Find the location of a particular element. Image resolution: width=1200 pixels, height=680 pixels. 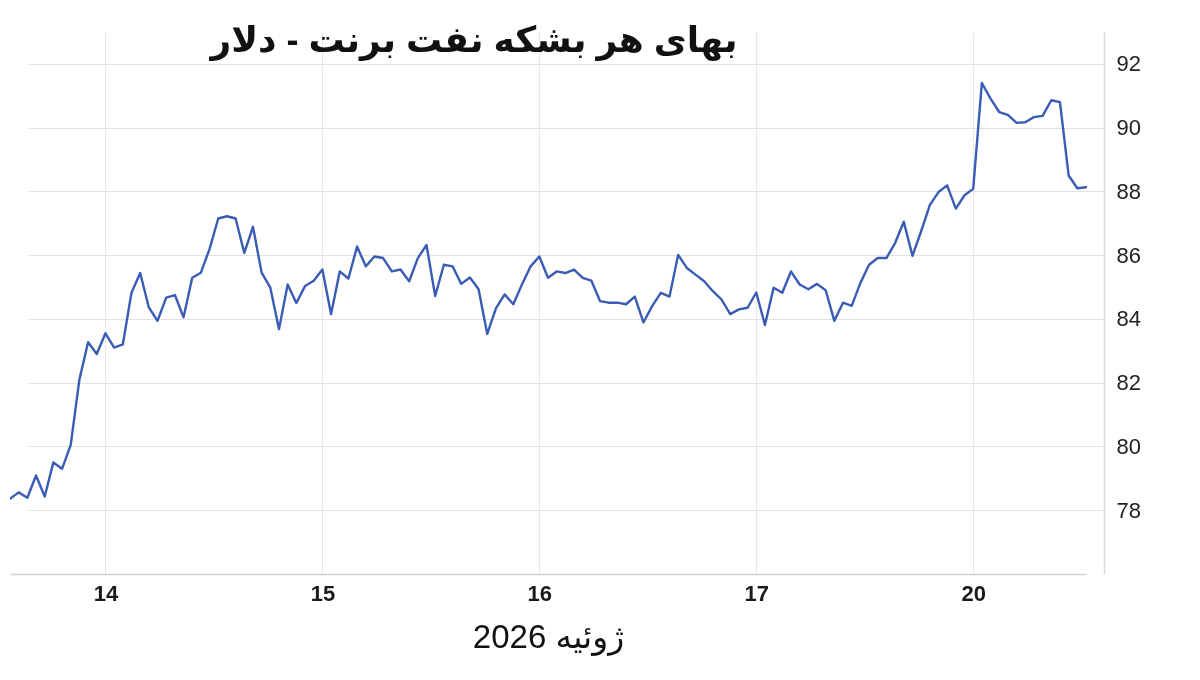

y-tick-label: 88 is located at coordinates (1128, 191).